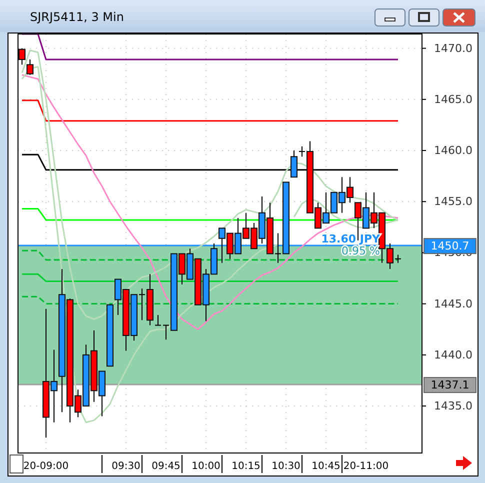 The width and height of the screenshot is (485, 483). I want to click on x-tick-label: 09:30, so click(126, 466).